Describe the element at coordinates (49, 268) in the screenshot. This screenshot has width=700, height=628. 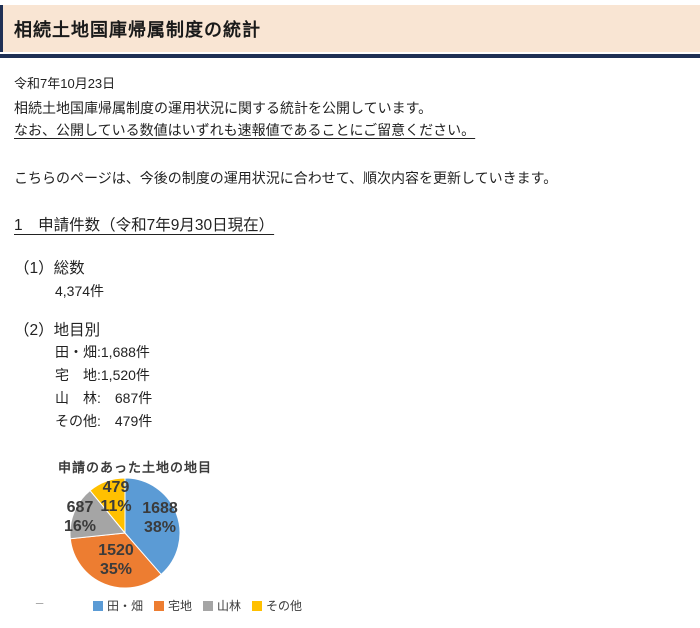
I see `total-label: （1）総数` at that location.